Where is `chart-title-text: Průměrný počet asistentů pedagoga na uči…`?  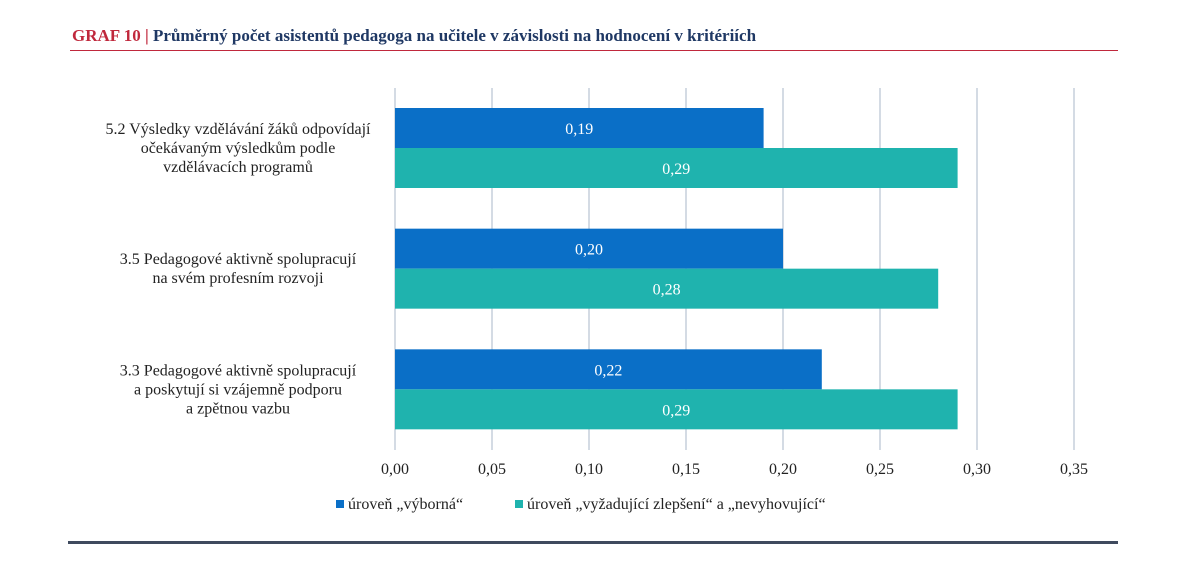 chart-title-text: Průměrný počet asistentů pedagoga na uči… is located at coordinates (455, 35).